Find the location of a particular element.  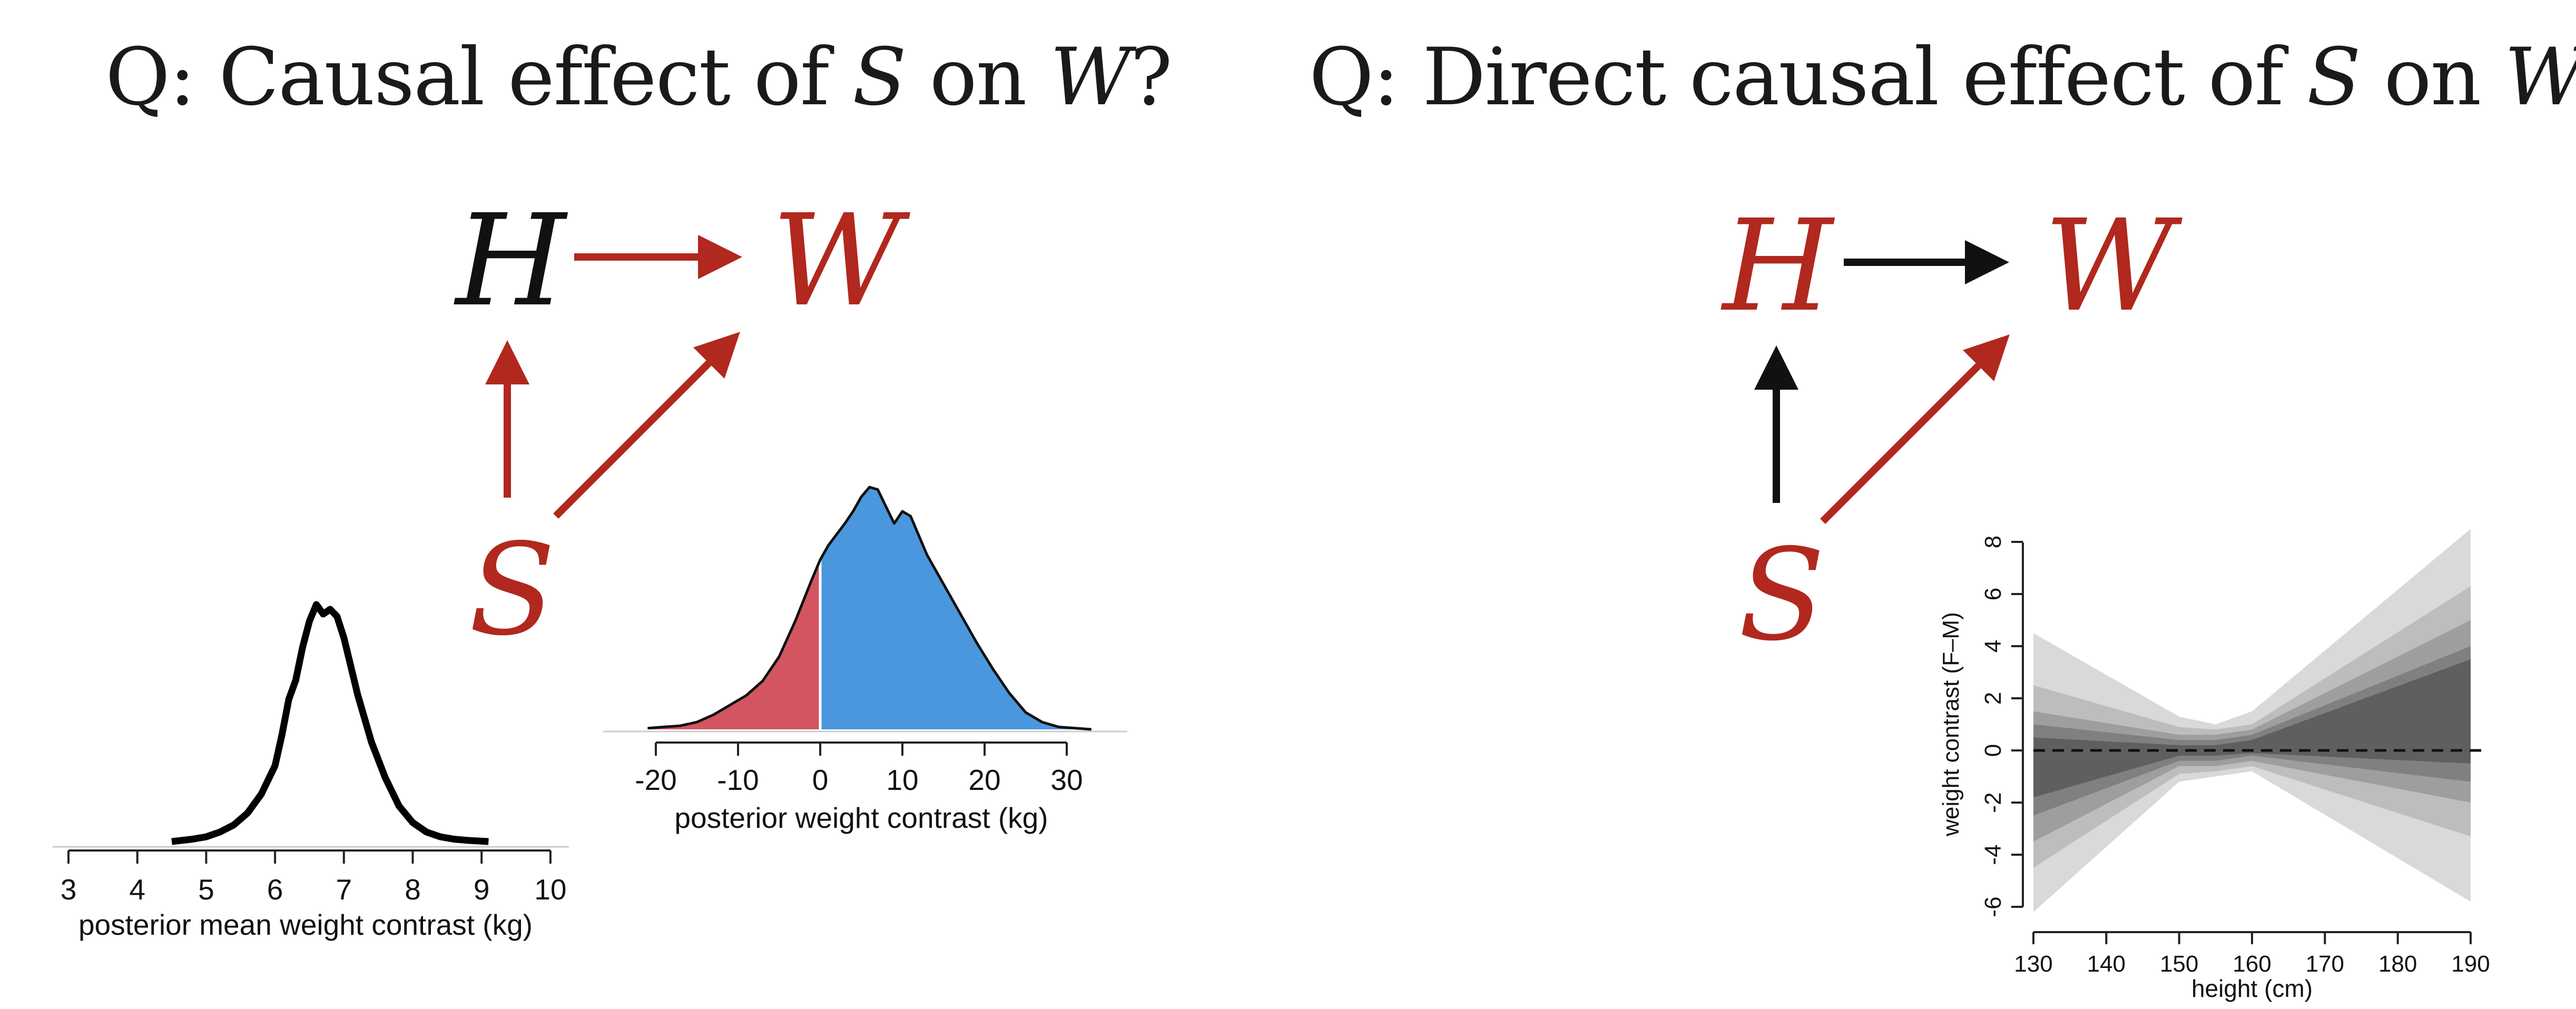

chart3-y-label: weight contrast (F–M) is located at coordinates (1951, 724).